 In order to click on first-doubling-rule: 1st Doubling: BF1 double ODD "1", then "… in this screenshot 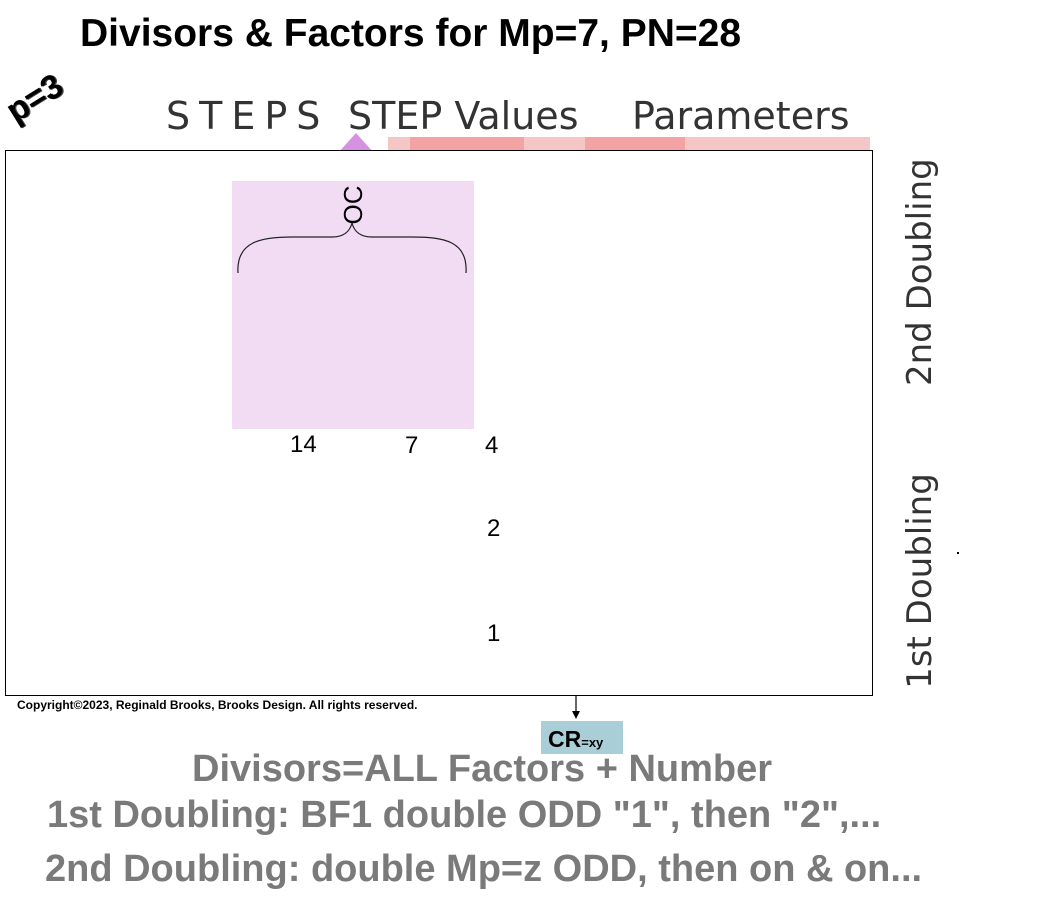, I will do `click(464, 815)`.